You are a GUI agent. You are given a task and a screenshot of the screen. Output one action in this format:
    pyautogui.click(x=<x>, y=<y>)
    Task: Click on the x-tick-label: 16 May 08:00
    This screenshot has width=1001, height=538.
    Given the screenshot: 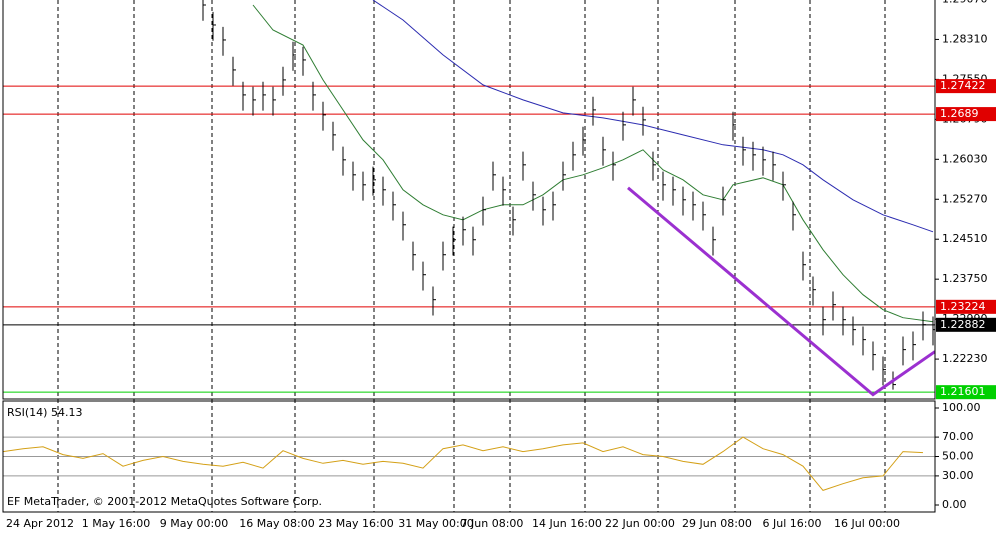 What is the action you would take?
    pyautogui.click(x=276, y=523)
    